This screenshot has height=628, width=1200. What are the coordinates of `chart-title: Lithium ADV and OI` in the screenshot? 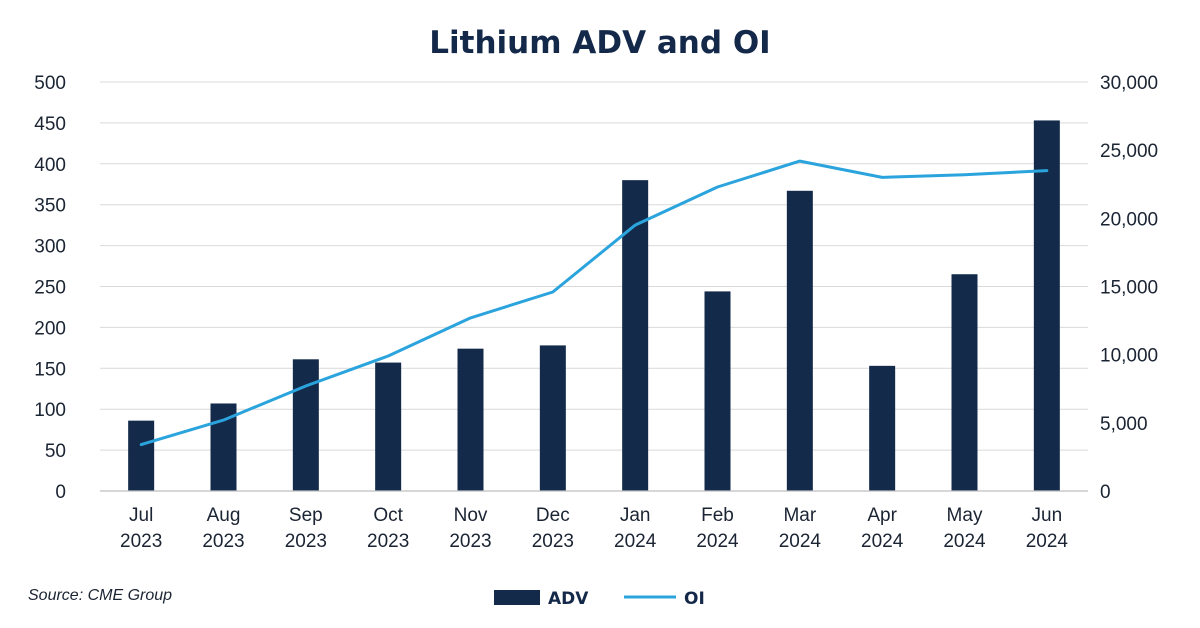 It's located at (599, 43).